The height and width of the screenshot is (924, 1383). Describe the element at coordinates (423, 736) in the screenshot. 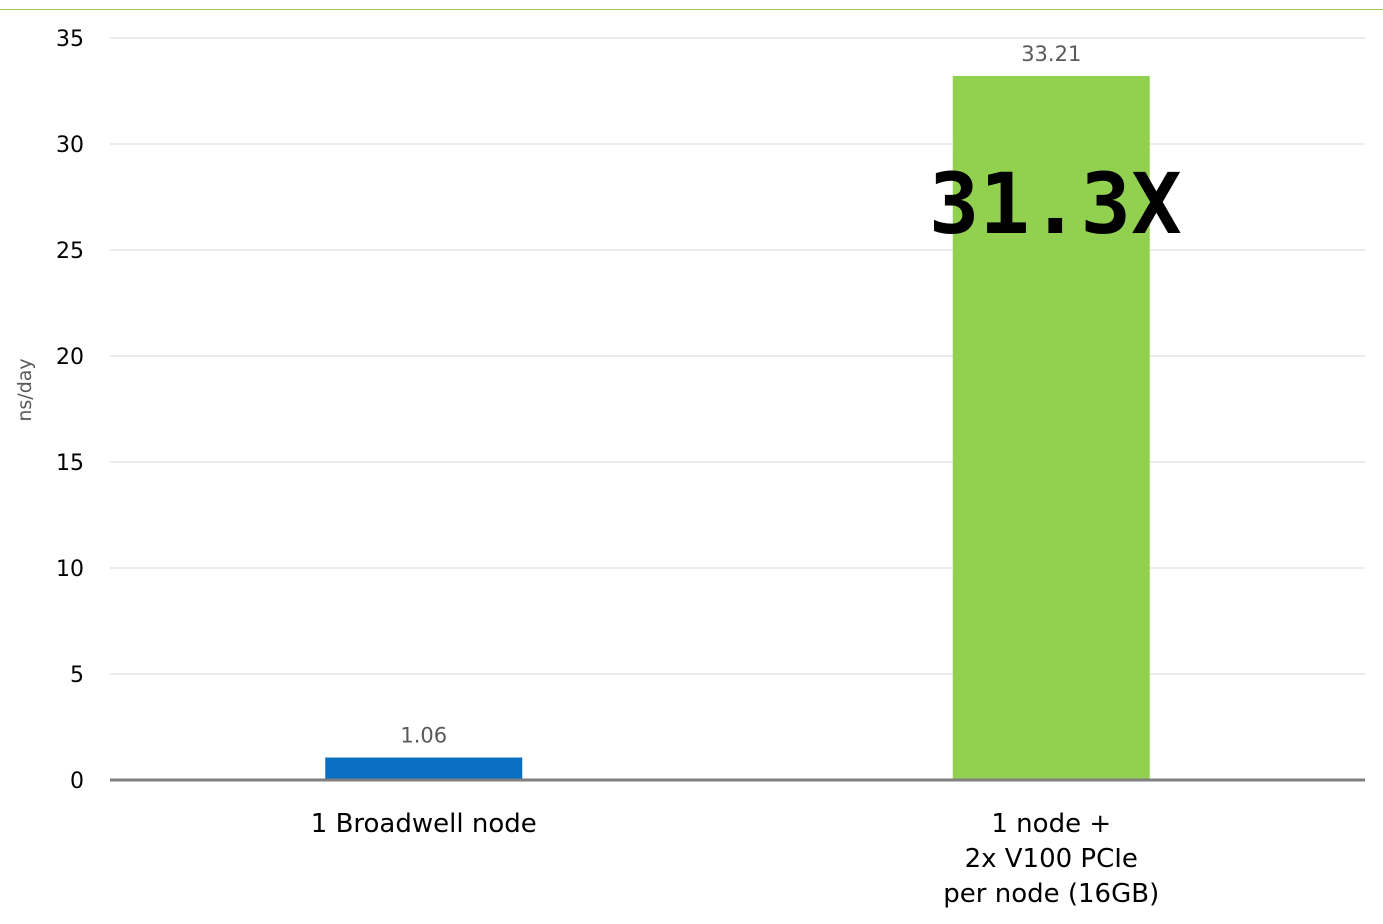

I see `data-label: 1.06` at that location.